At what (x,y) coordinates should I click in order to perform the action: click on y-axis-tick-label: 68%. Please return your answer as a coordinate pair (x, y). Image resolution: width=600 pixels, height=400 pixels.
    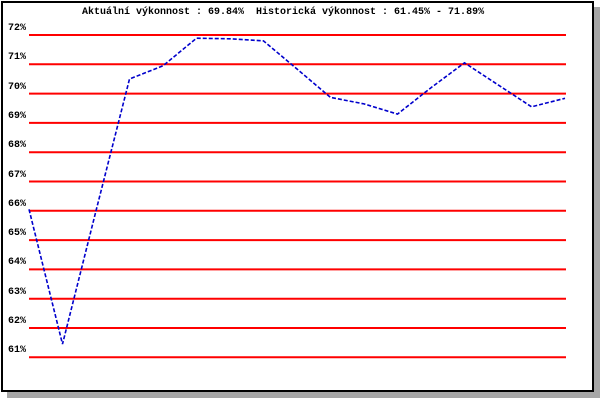
    Looking at the image, I should click on (17, 146).